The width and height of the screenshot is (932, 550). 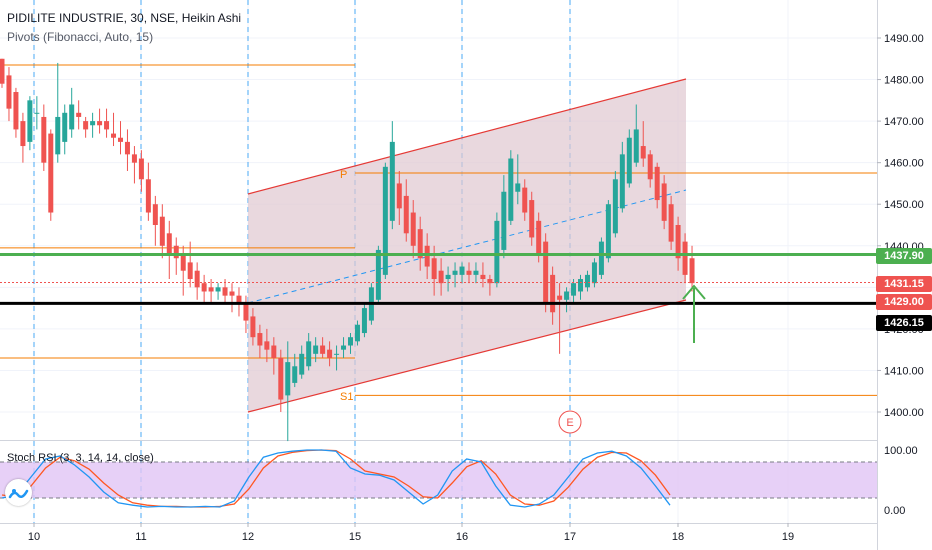 I want to click on stoch-rsi-label: Stoch RSI (3, 3, 14, 14, close), so click(x=80, y=458).